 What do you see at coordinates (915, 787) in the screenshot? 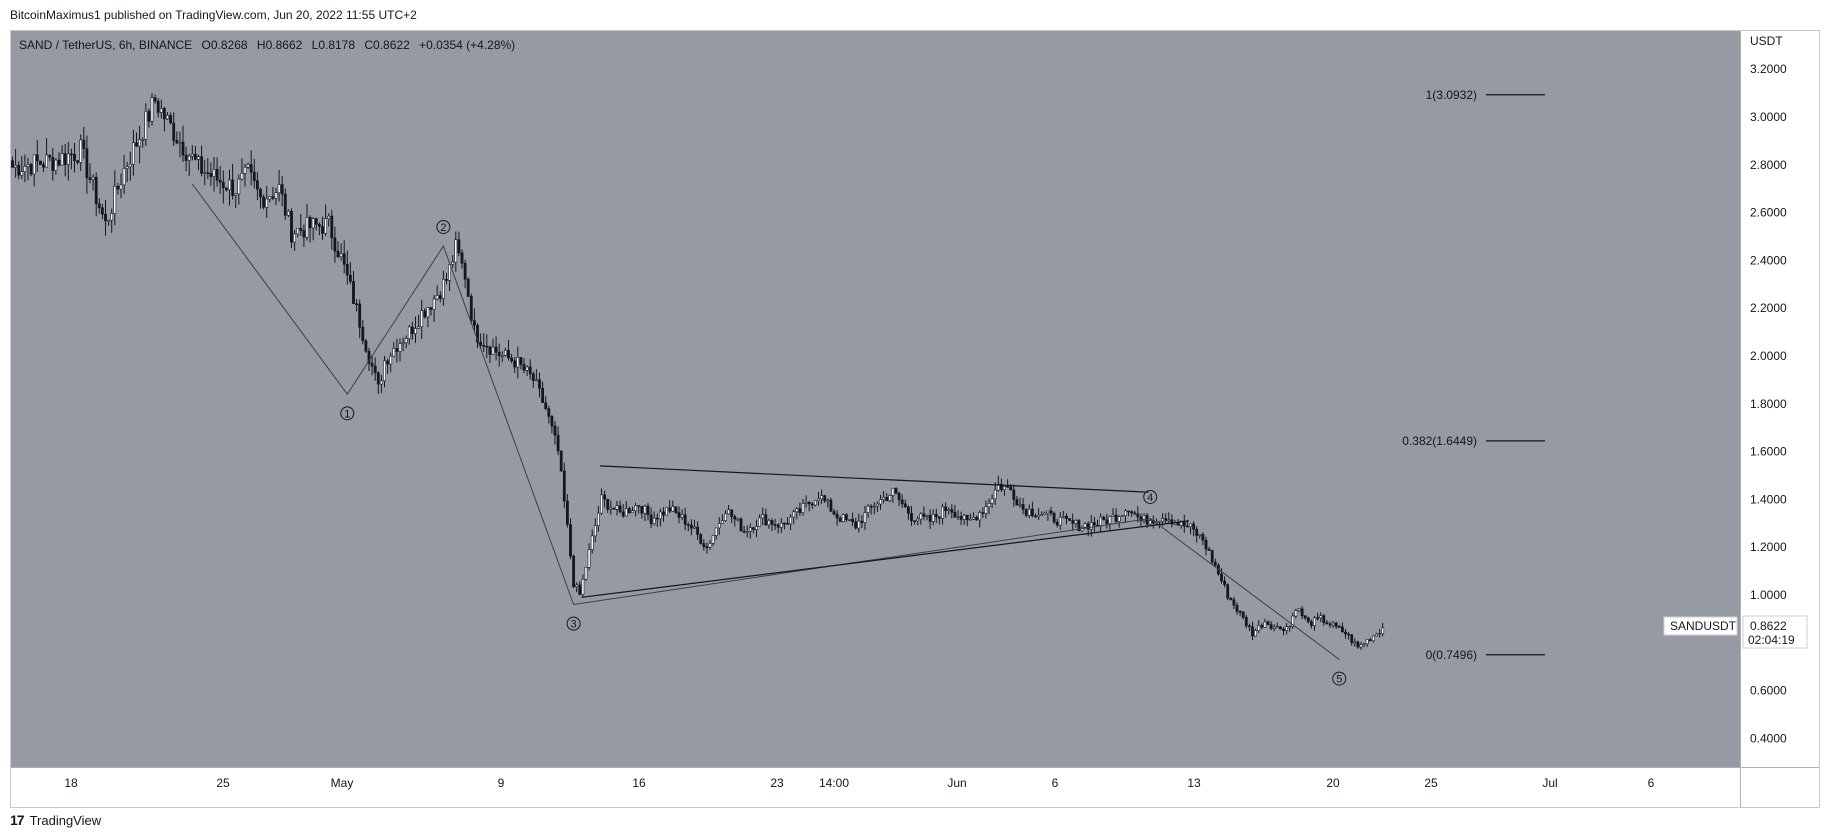
I see `time-axis-background` at bounding box center [915, 787].